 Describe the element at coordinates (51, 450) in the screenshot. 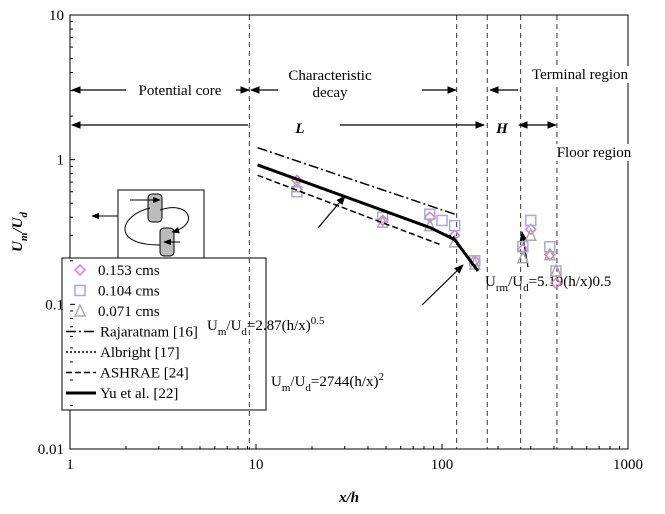

I see `y-tick-label: 0.01` at that location.